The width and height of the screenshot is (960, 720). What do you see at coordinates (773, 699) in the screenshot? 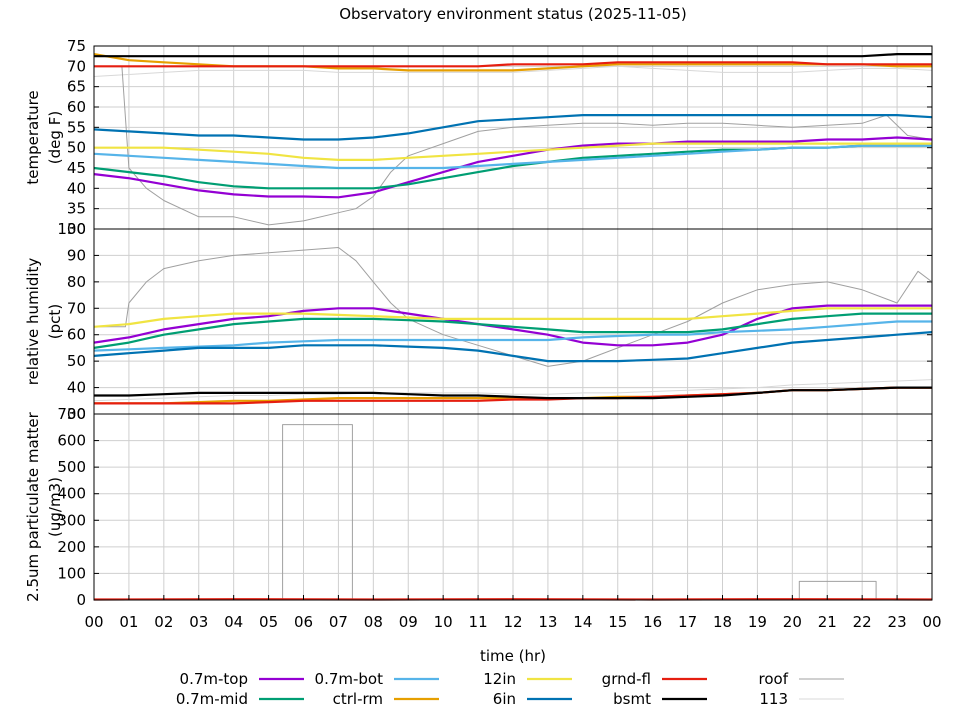
I see `legend-label: 113` at bounding box center [773, 699].